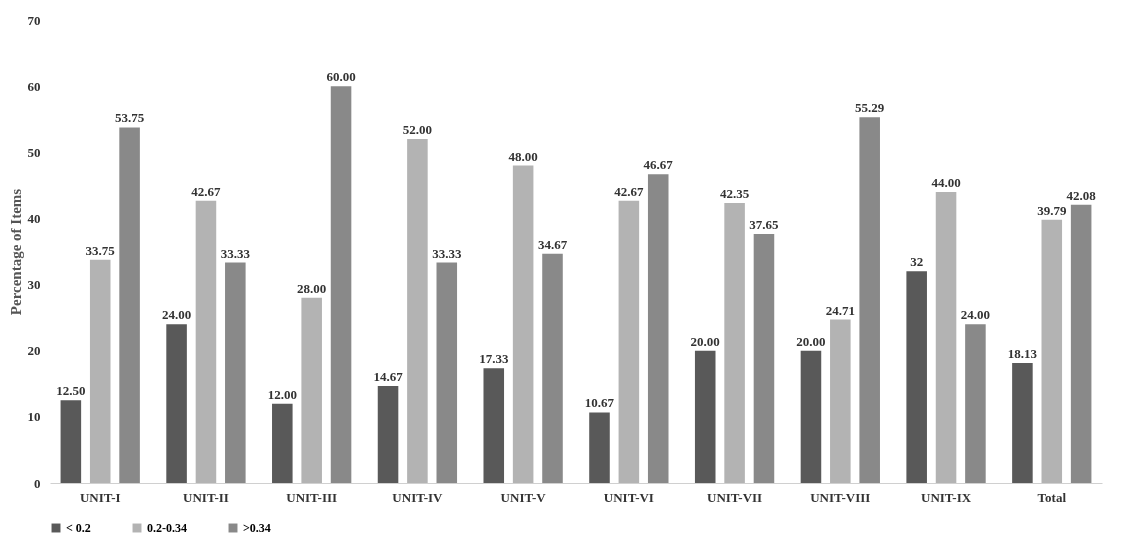  I want to click on x-tick-label: UNIT-VIII, so click(840, 497).